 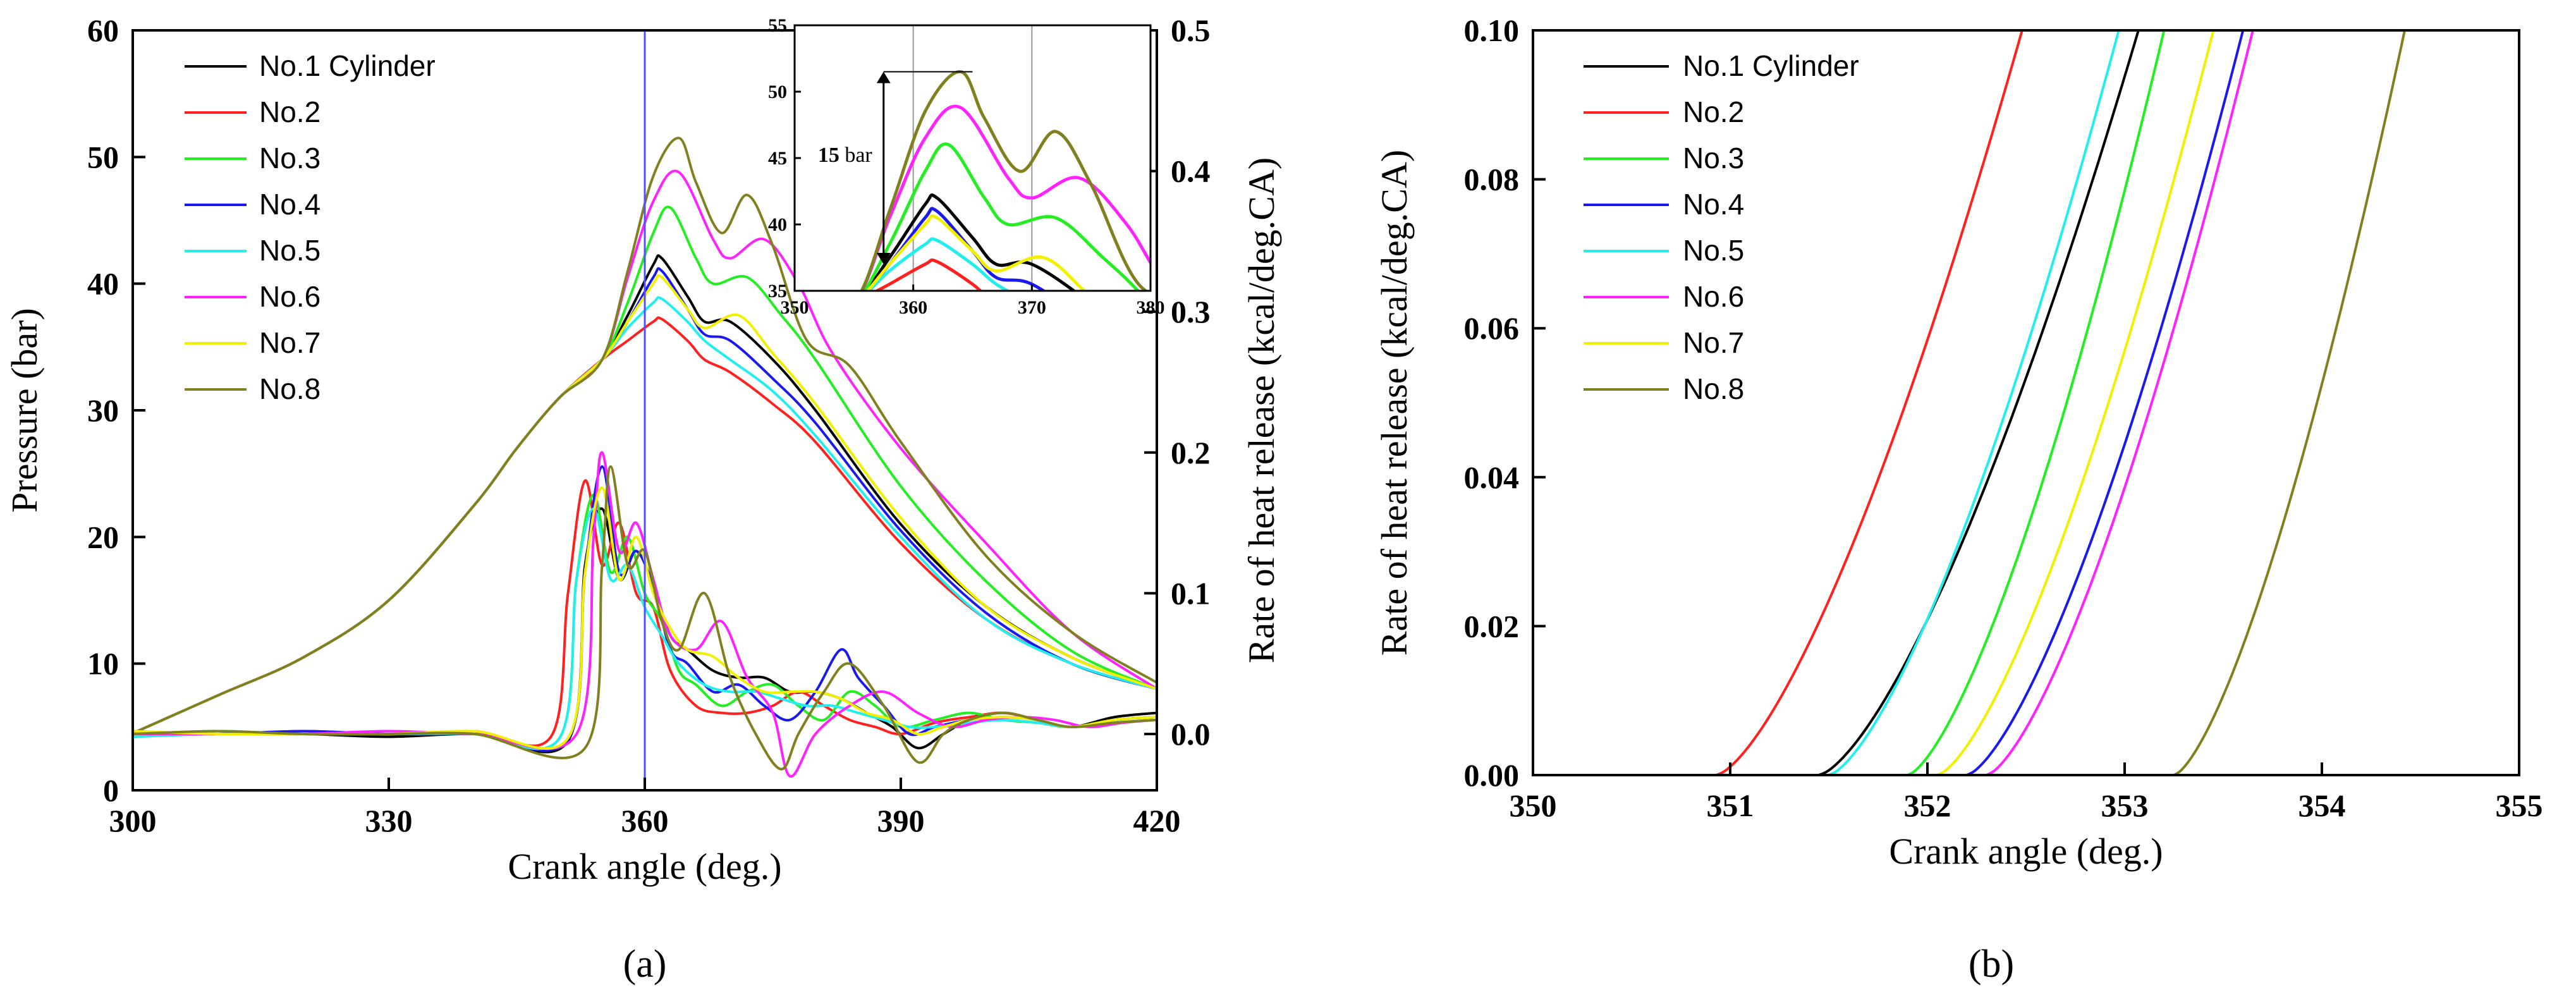 I want to click on y2-tick-label: 0.3, so click(x=1191, y=311).